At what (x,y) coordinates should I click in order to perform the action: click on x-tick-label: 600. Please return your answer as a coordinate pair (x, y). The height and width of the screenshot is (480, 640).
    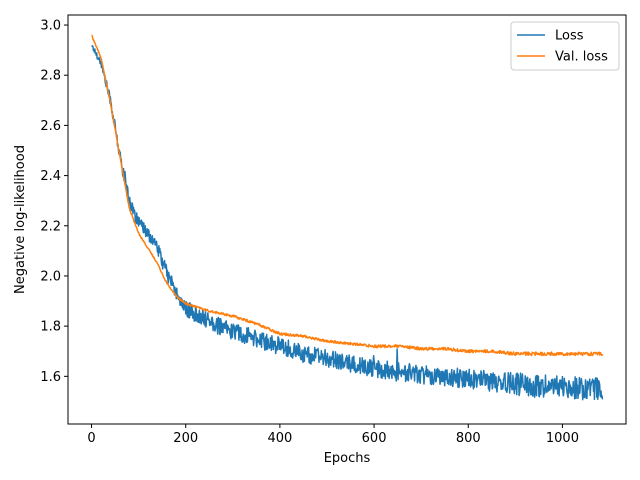
    Looking at the image, I should click on (374, 438).